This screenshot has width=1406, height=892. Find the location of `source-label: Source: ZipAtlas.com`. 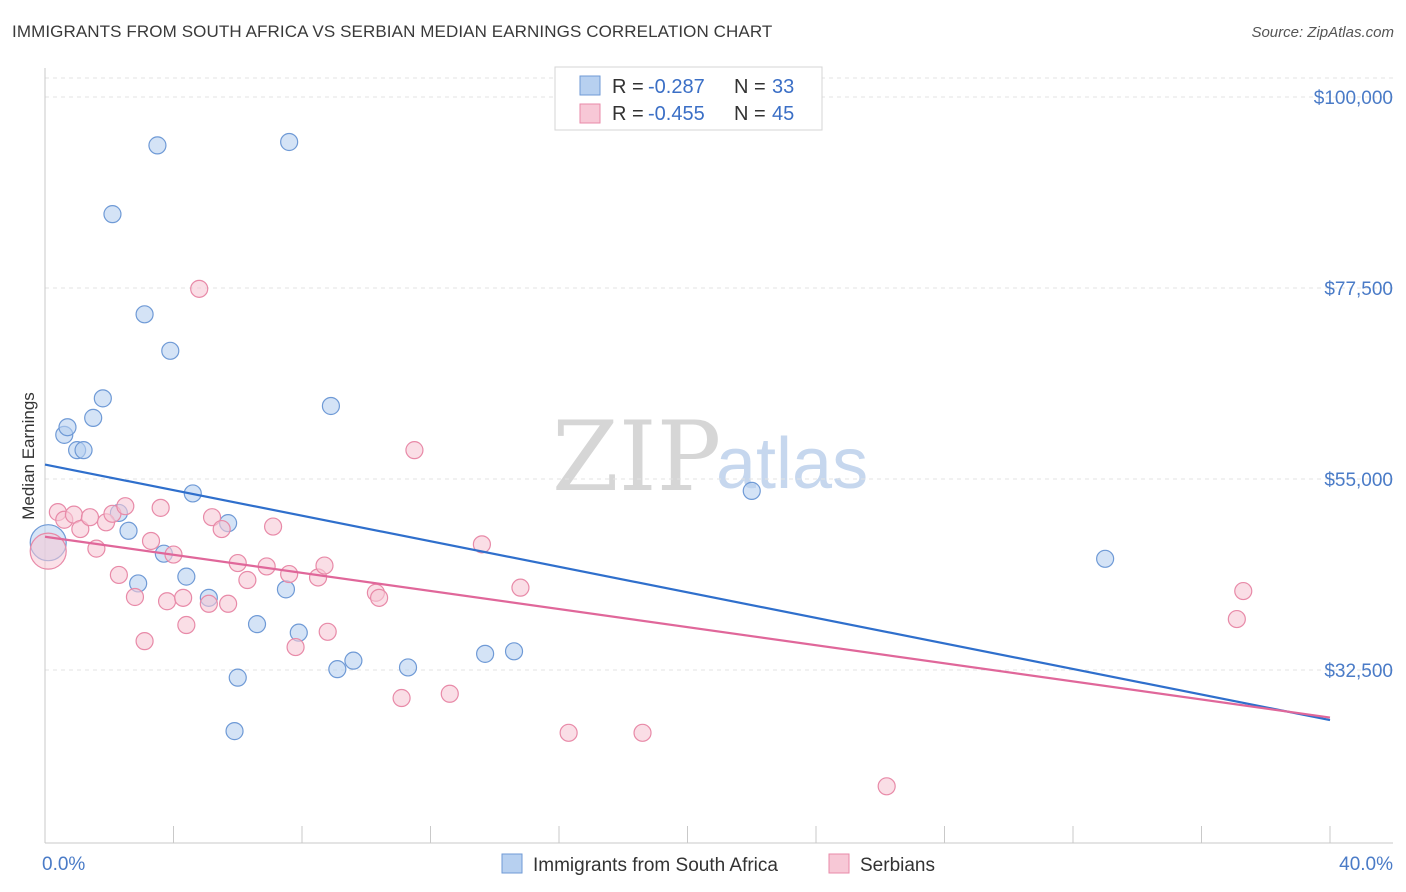

source-label: Source: ZipAtlas.com is located at coordinates (1322, 32).